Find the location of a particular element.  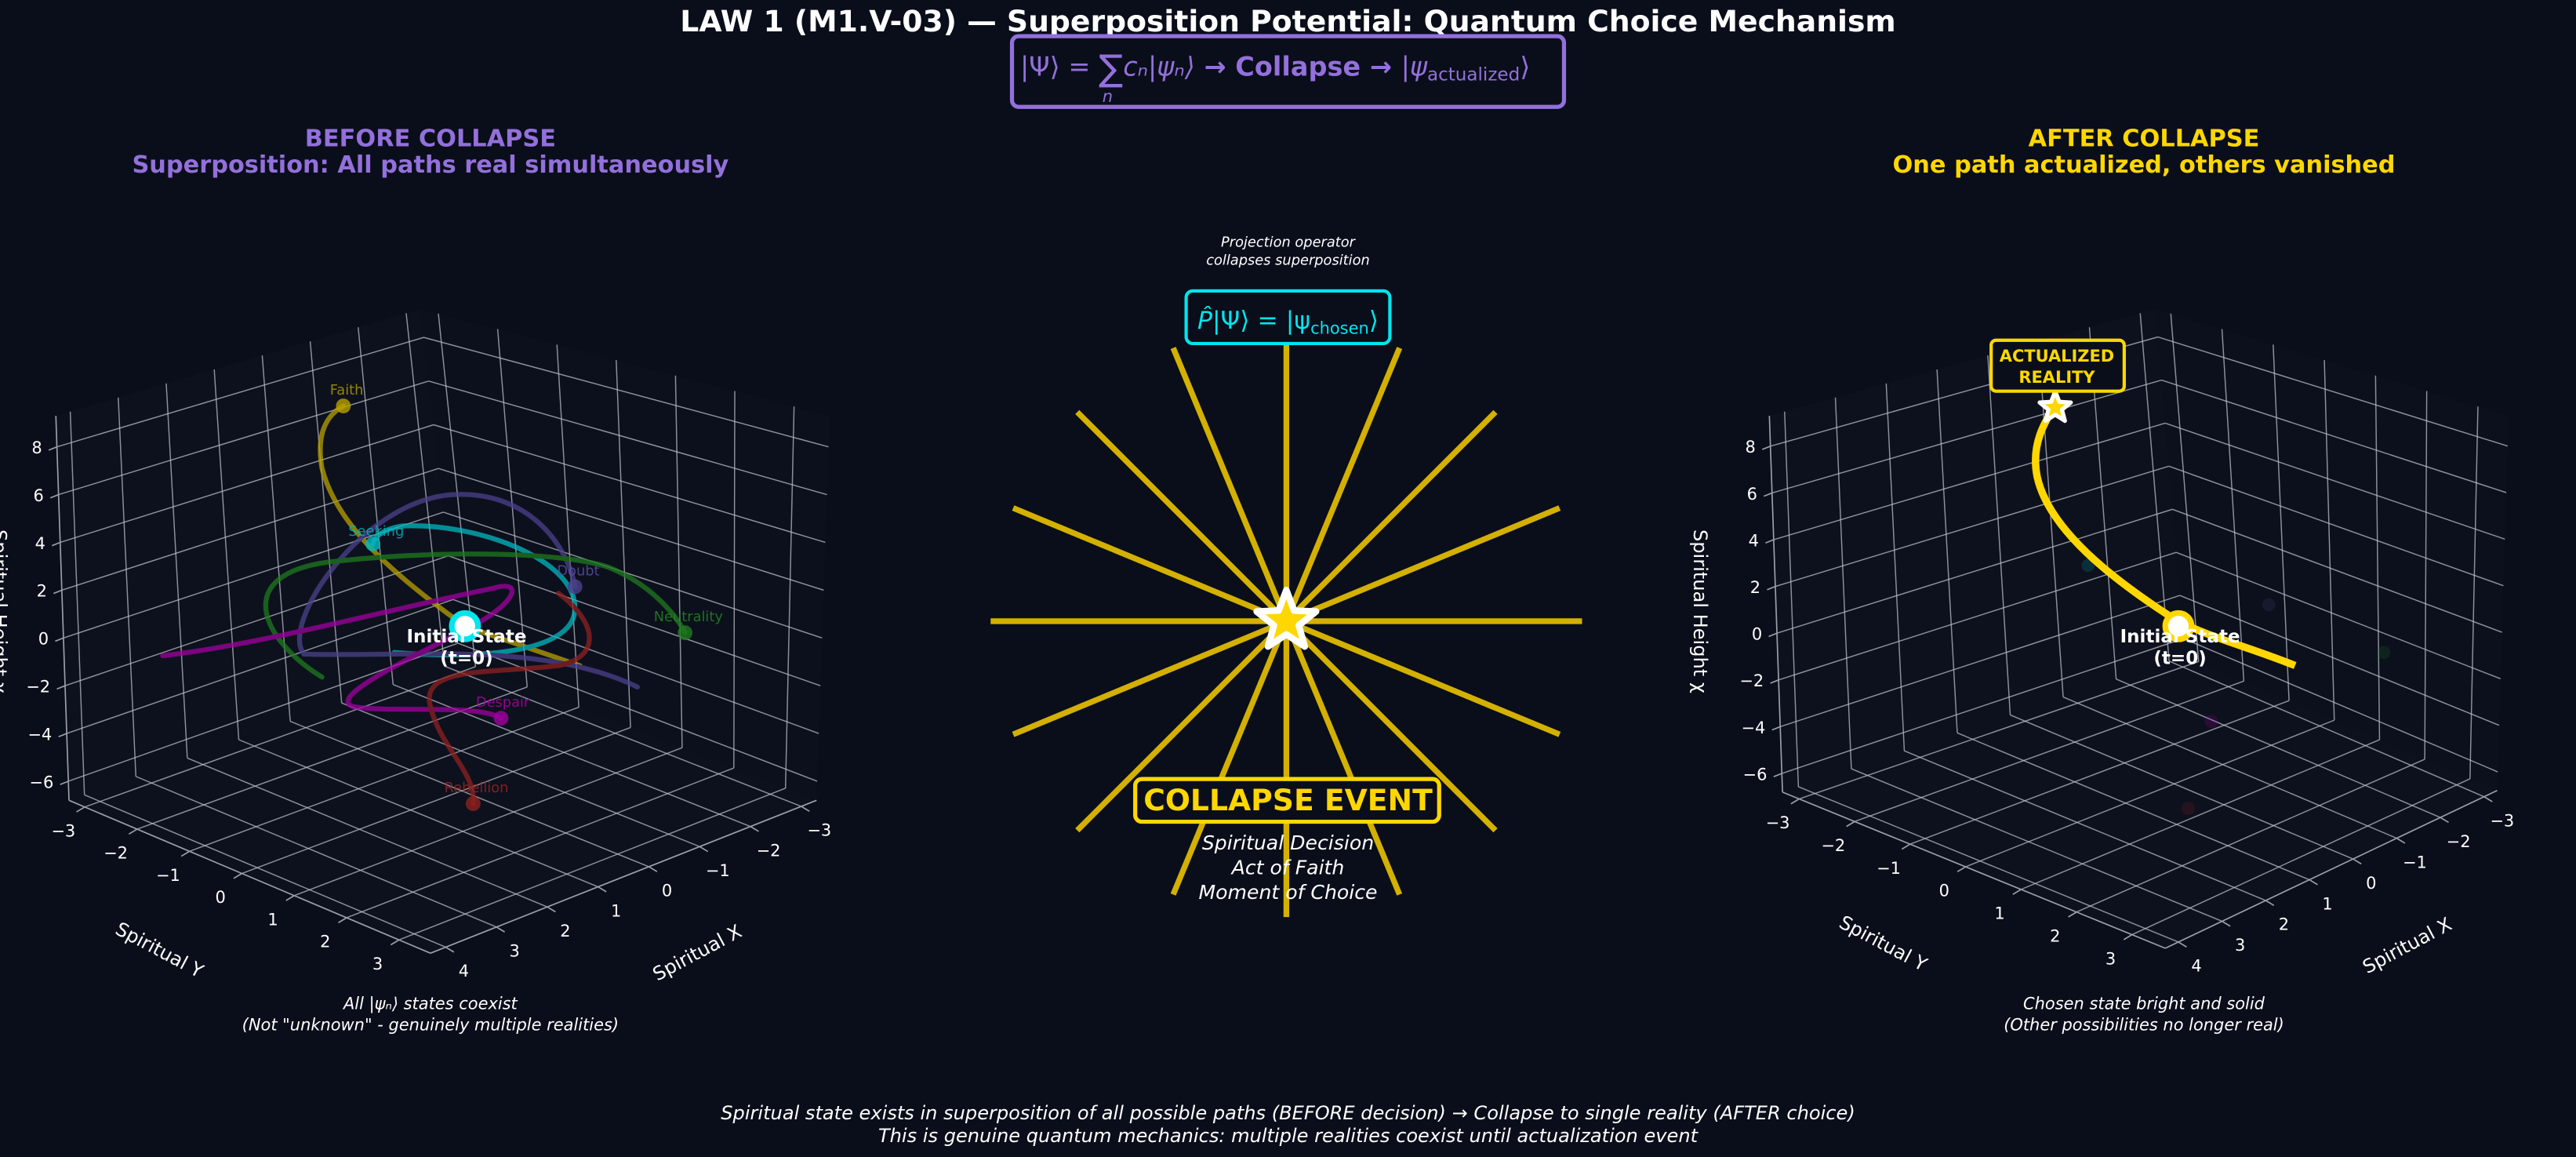

before-trajectories is located at coordinates (424, 604).